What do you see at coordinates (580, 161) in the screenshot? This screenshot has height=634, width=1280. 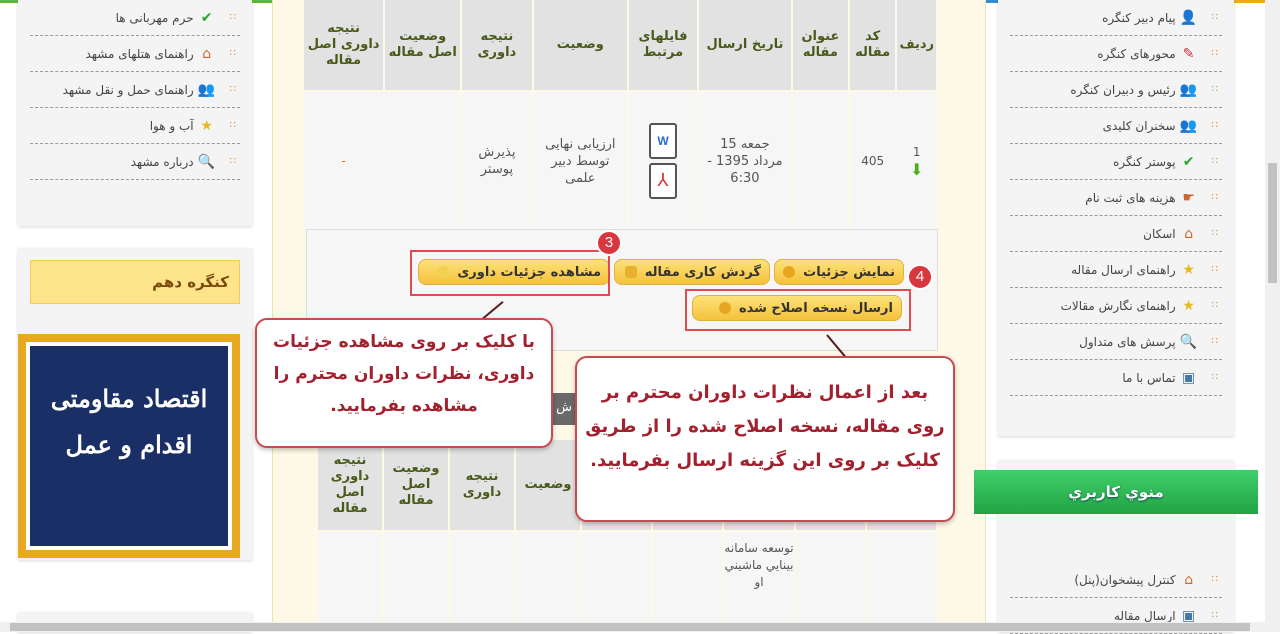 I see `row-status: ارزیابی نهایی توسط دبیر علمی` at bounding box center [580, 161].